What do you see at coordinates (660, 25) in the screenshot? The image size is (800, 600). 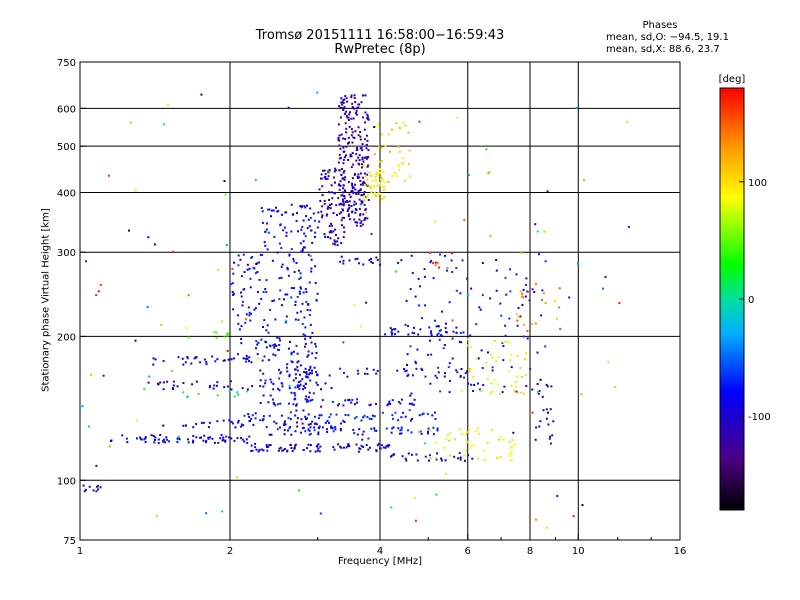 I see `phases-header: Phases` at bounding box center [660, 25].